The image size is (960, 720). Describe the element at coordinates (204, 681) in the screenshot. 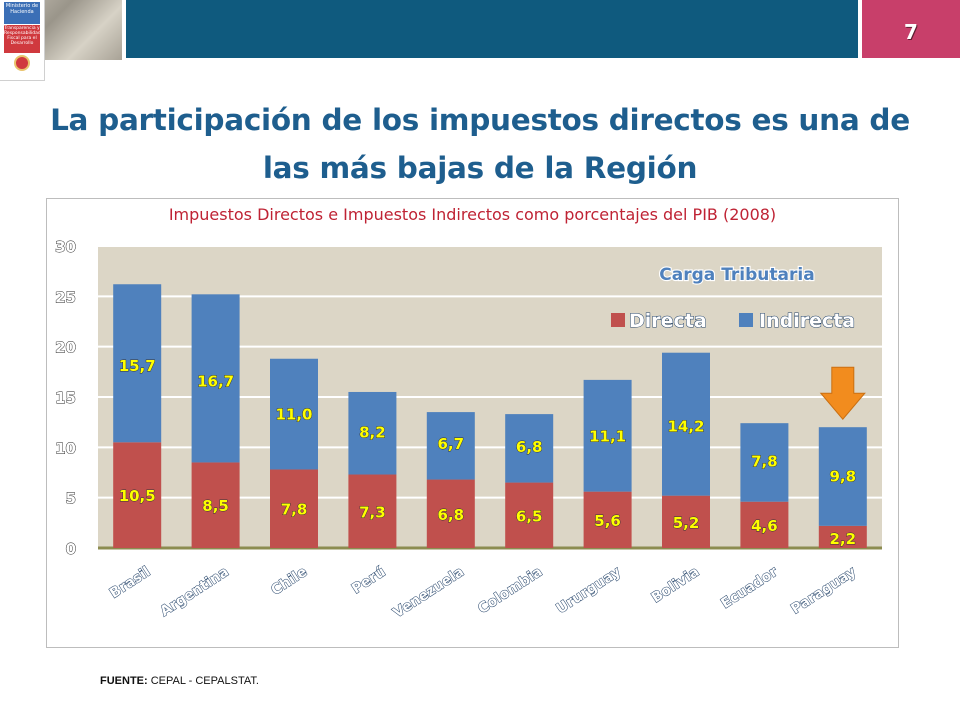

I see `source-text: CEPAL - CEPALSTAT.` at that location.